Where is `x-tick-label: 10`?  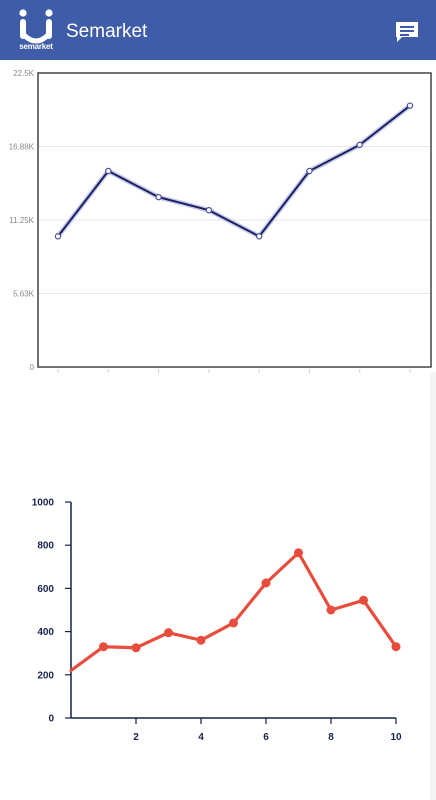
x-tick-label: 10 is located at coordinates (396, 737).